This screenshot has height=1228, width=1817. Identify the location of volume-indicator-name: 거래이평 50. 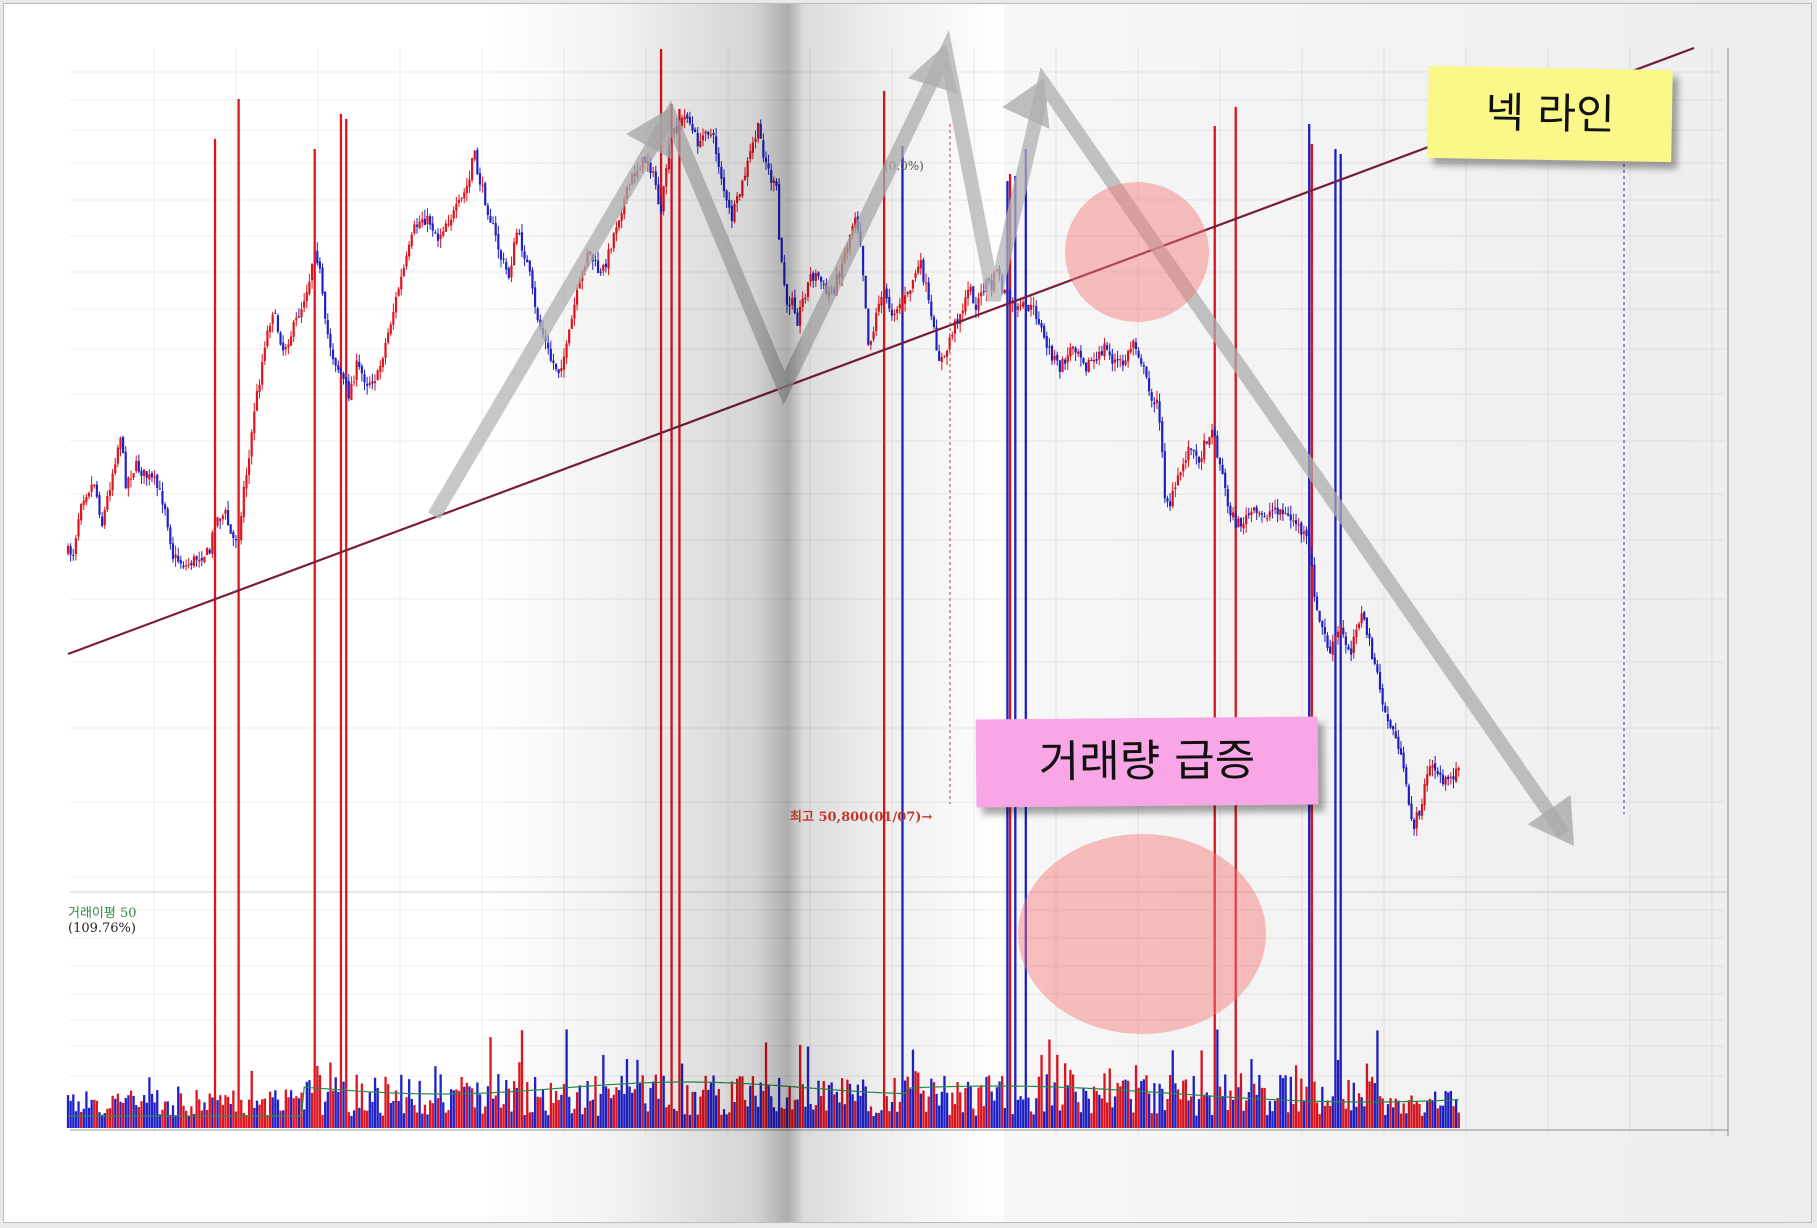
(102, 913).